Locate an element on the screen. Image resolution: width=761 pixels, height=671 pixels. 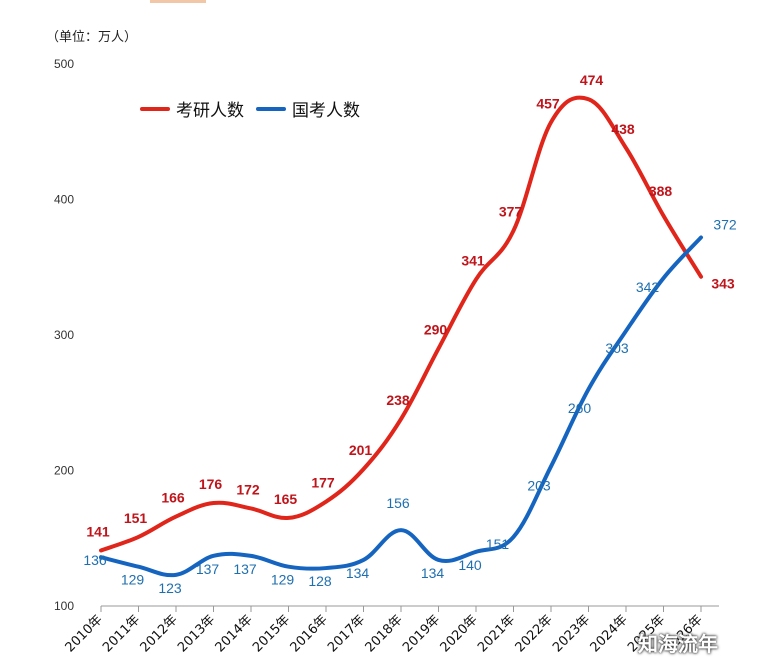
x-tick-label: 2013年 is located at coordinates (196, 633).